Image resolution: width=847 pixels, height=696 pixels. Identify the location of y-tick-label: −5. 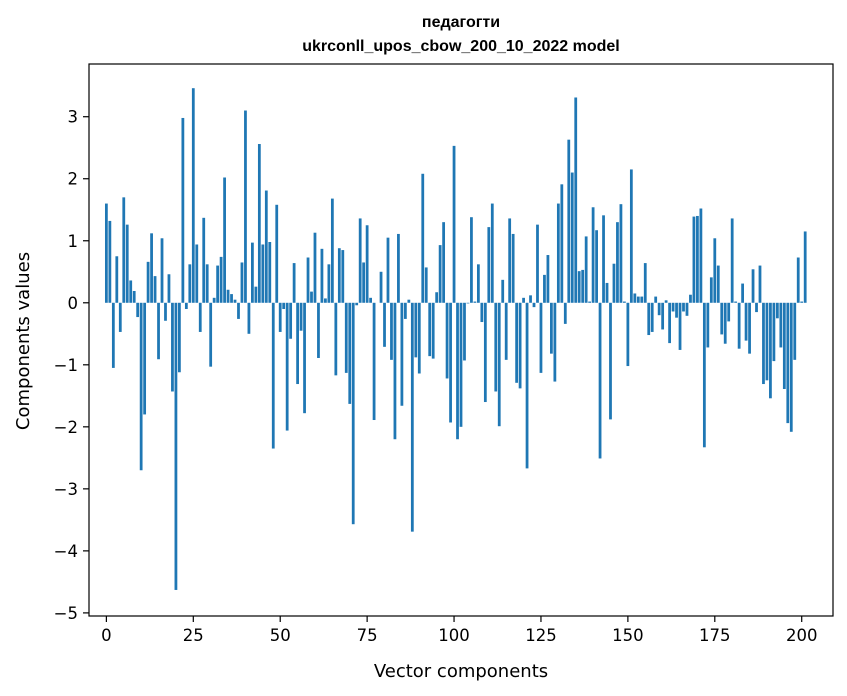
(66, 613).